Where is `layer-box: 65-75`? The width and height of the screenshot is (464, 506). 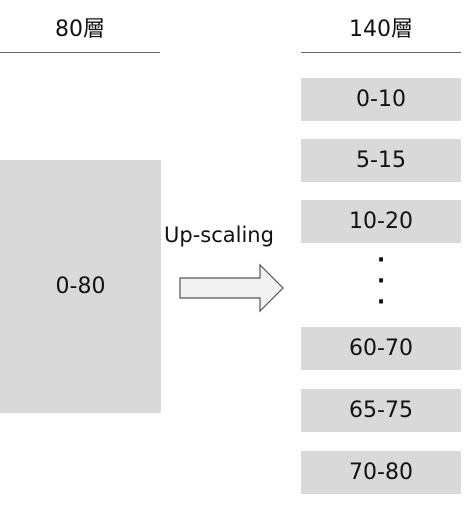
layer-box: 65-75 is located at coordinates (381, 410).